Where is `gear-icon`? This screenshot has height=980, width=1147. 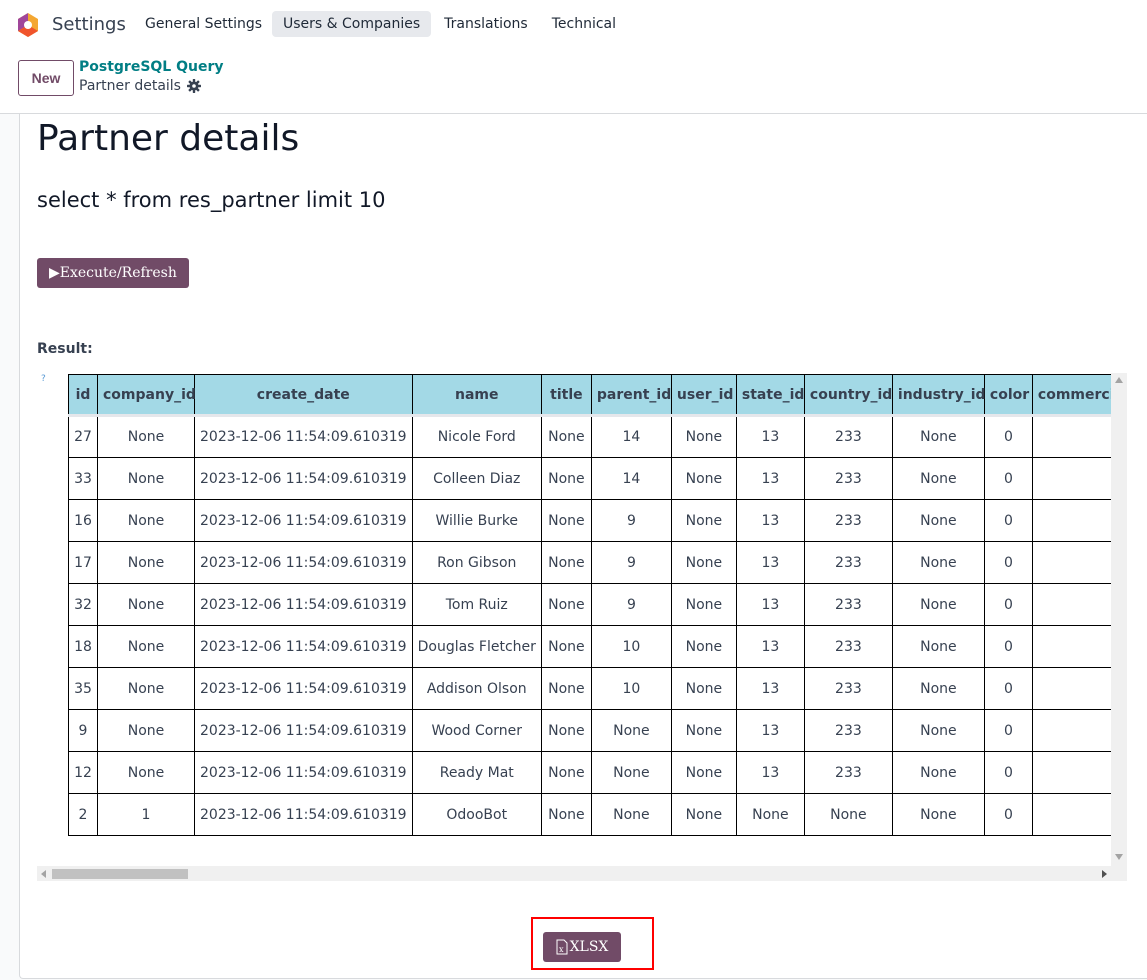
gear-icon is located at coordinates (193, 86).